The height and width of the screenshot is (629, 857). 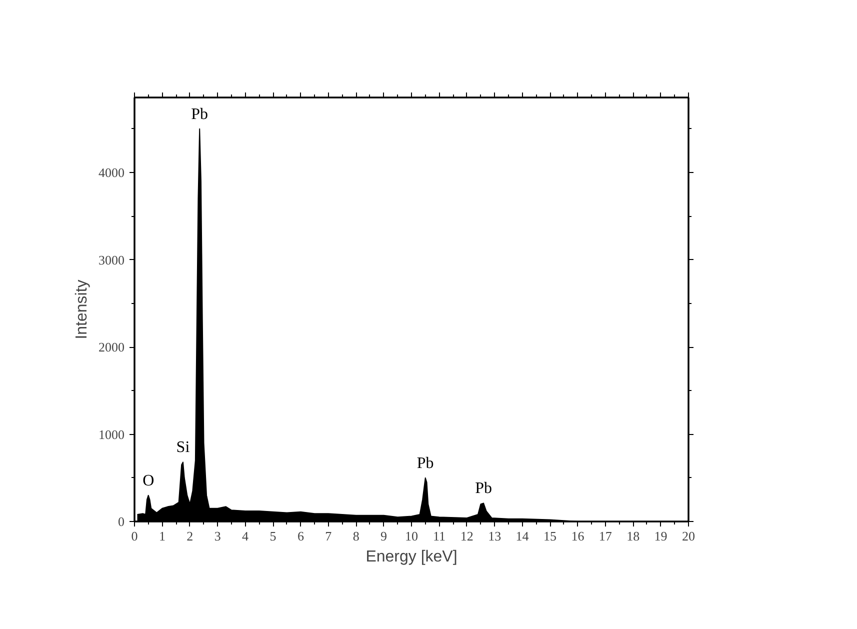 I want to click on y-tick-label: 3000, so click(x=111, y=260).